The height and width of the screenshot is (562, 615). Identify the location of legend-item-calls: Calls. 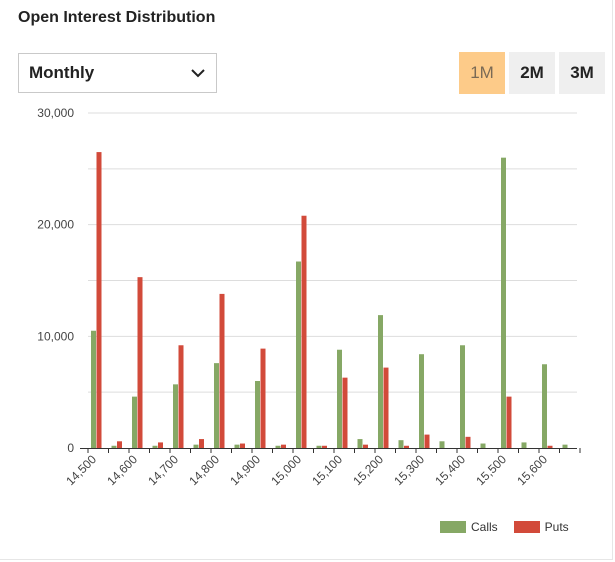
(469, 527).